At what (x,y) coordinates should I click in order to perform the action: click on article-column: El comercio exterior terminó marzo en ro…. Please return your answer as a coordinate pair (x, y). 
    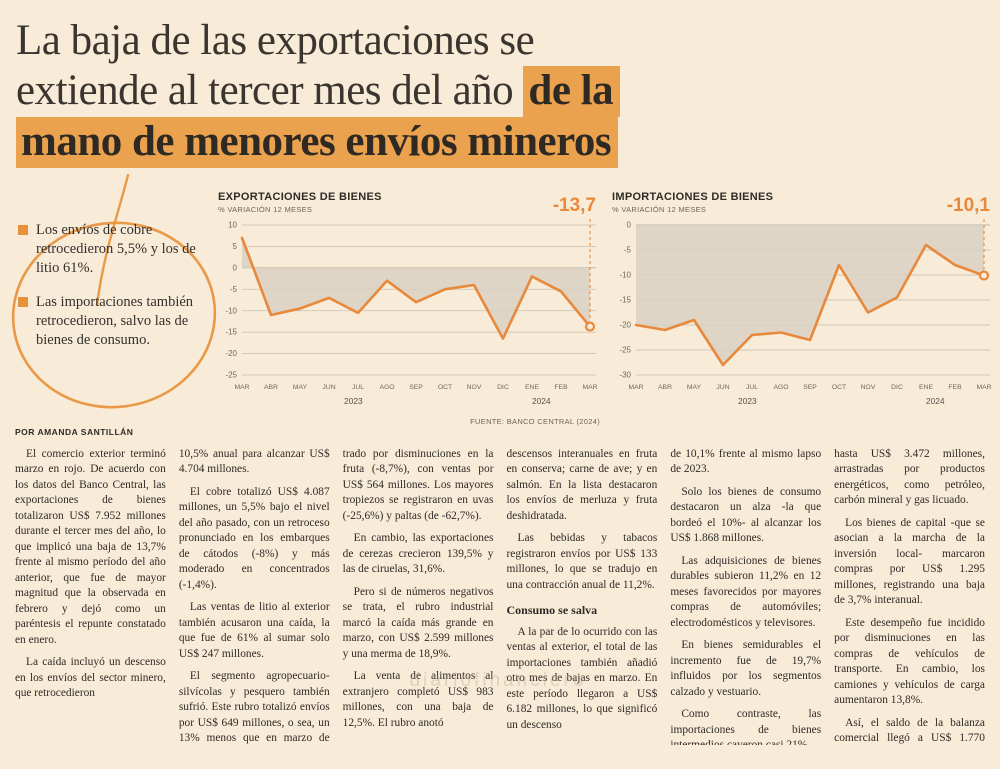
    Looking at the image, I should click on (90, 596).